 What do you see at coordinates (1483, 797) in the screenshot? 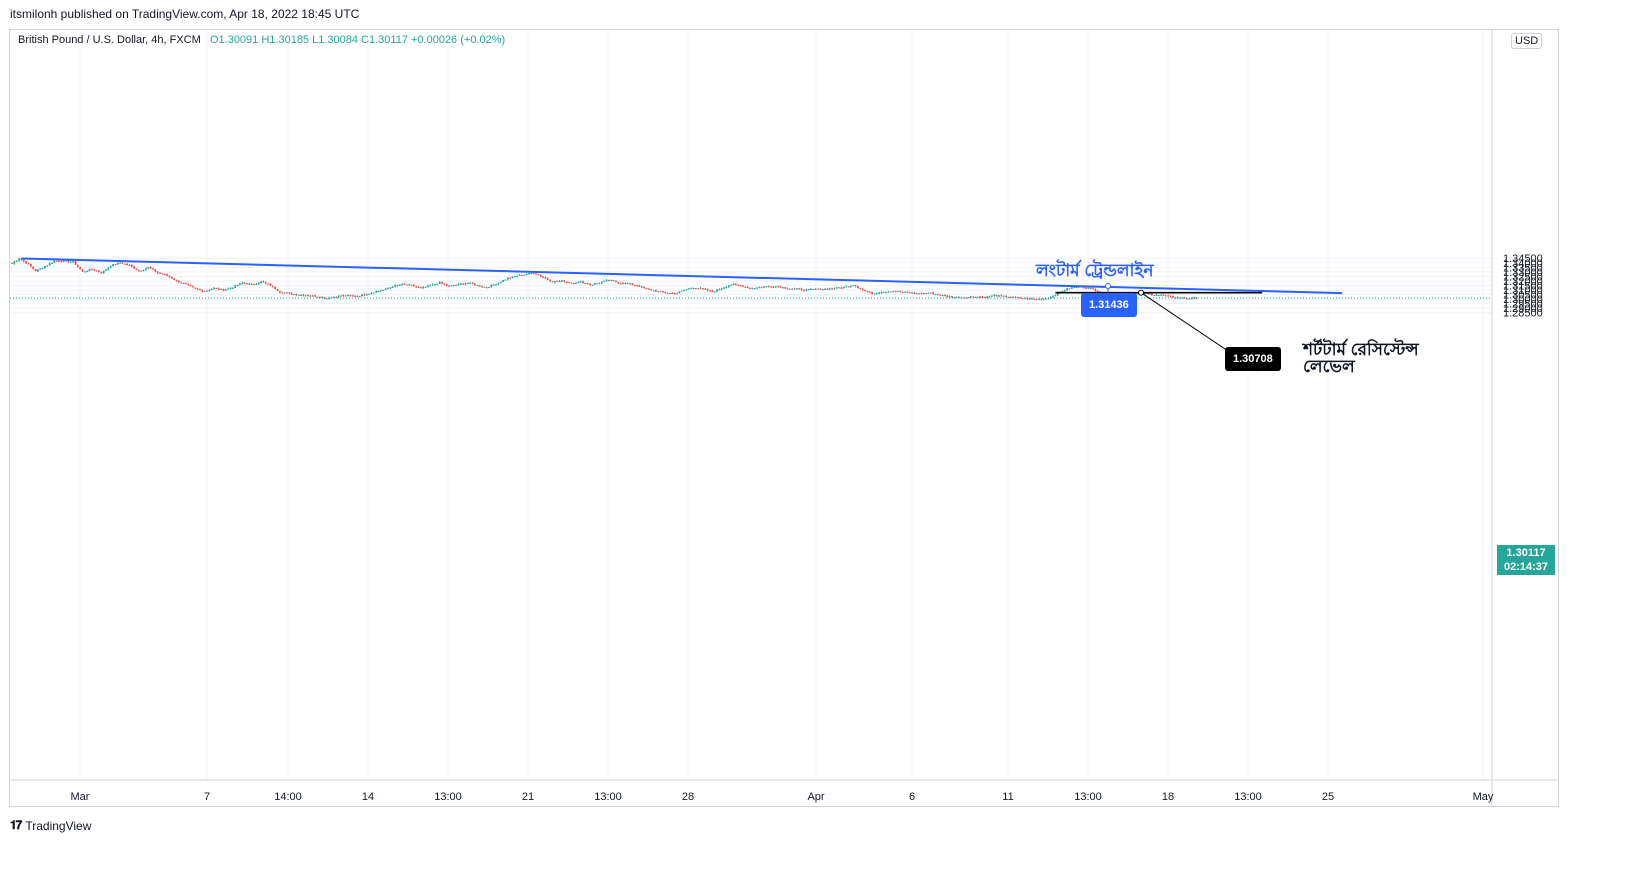
I see `time-tick-label: May` at bounding box center [1483, 797].